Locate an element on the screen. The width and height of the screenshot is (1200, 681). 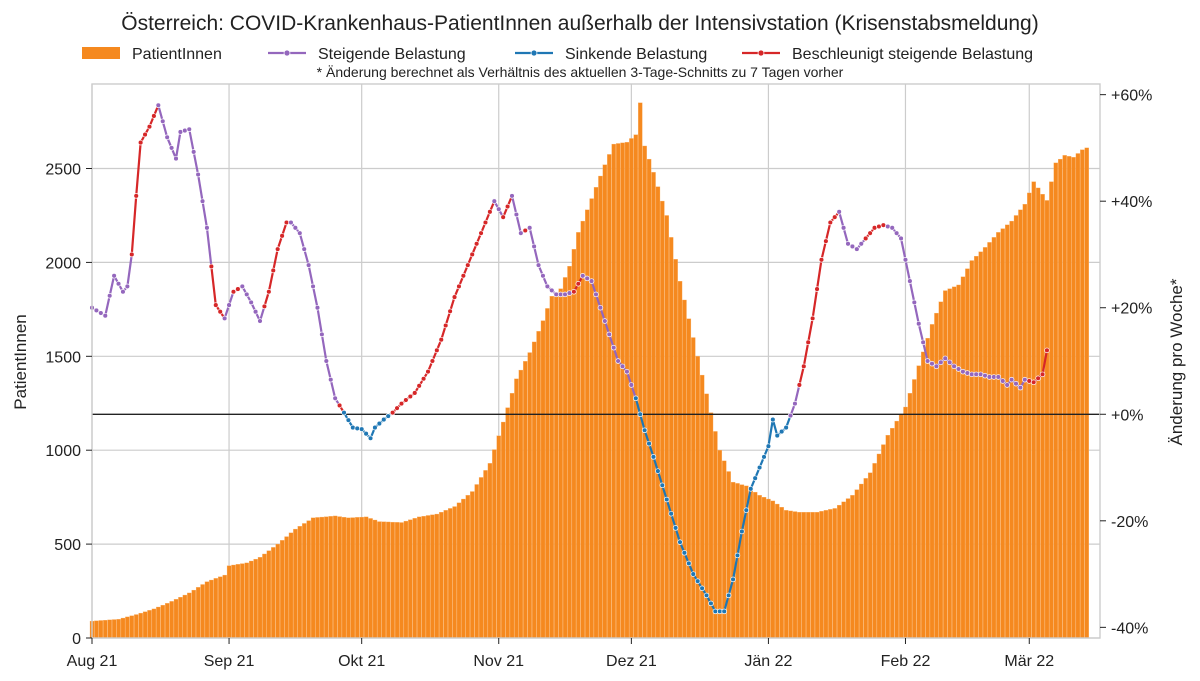
y-left-tick-label: 1500 is located at coordinates (63, 357).